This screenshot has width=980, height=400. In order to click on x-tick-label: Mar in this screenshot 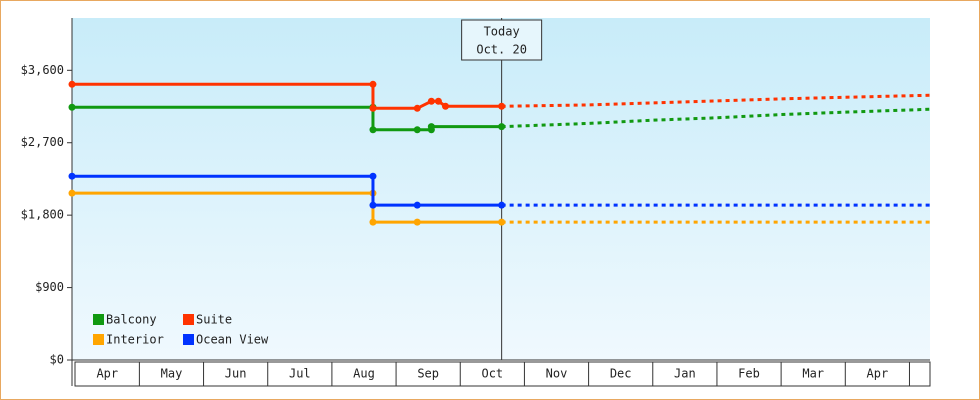, I will do `click(813, 374)`.